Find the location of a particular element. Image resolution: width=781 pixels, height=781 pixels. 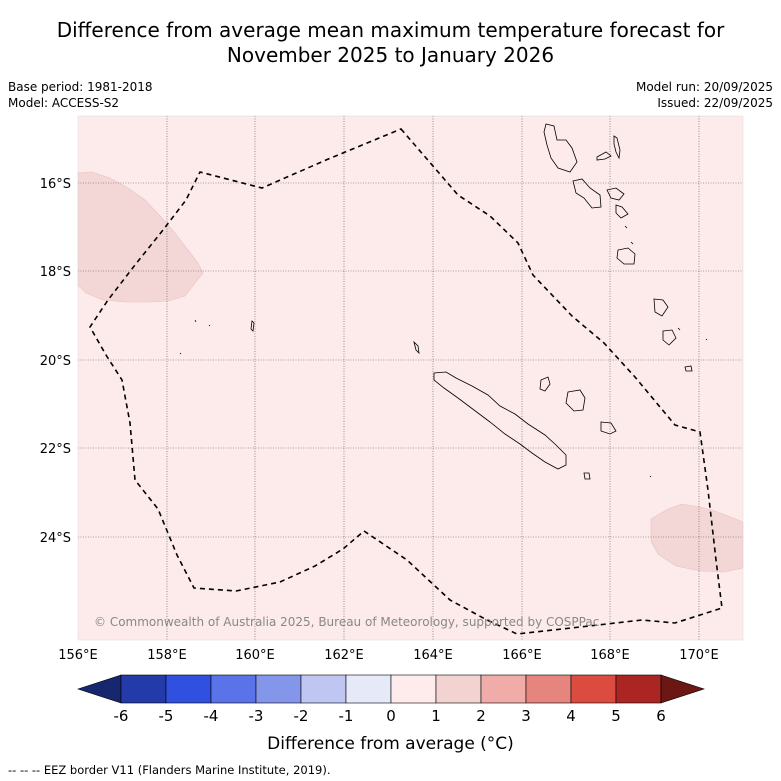

colorbar is located at coordinates (391, 689).